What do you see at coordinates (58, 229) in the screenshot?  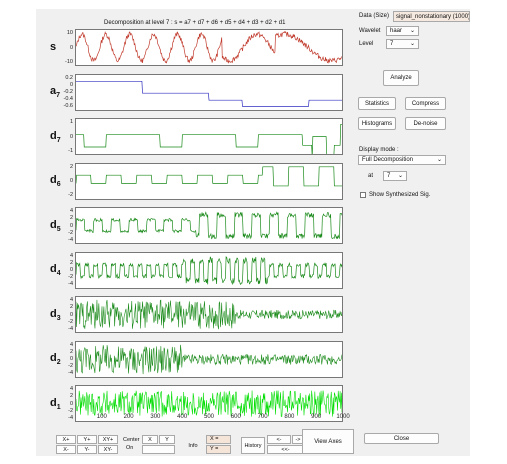 I see `panel-label-subscript: 5` at bounding box center [58, 229].